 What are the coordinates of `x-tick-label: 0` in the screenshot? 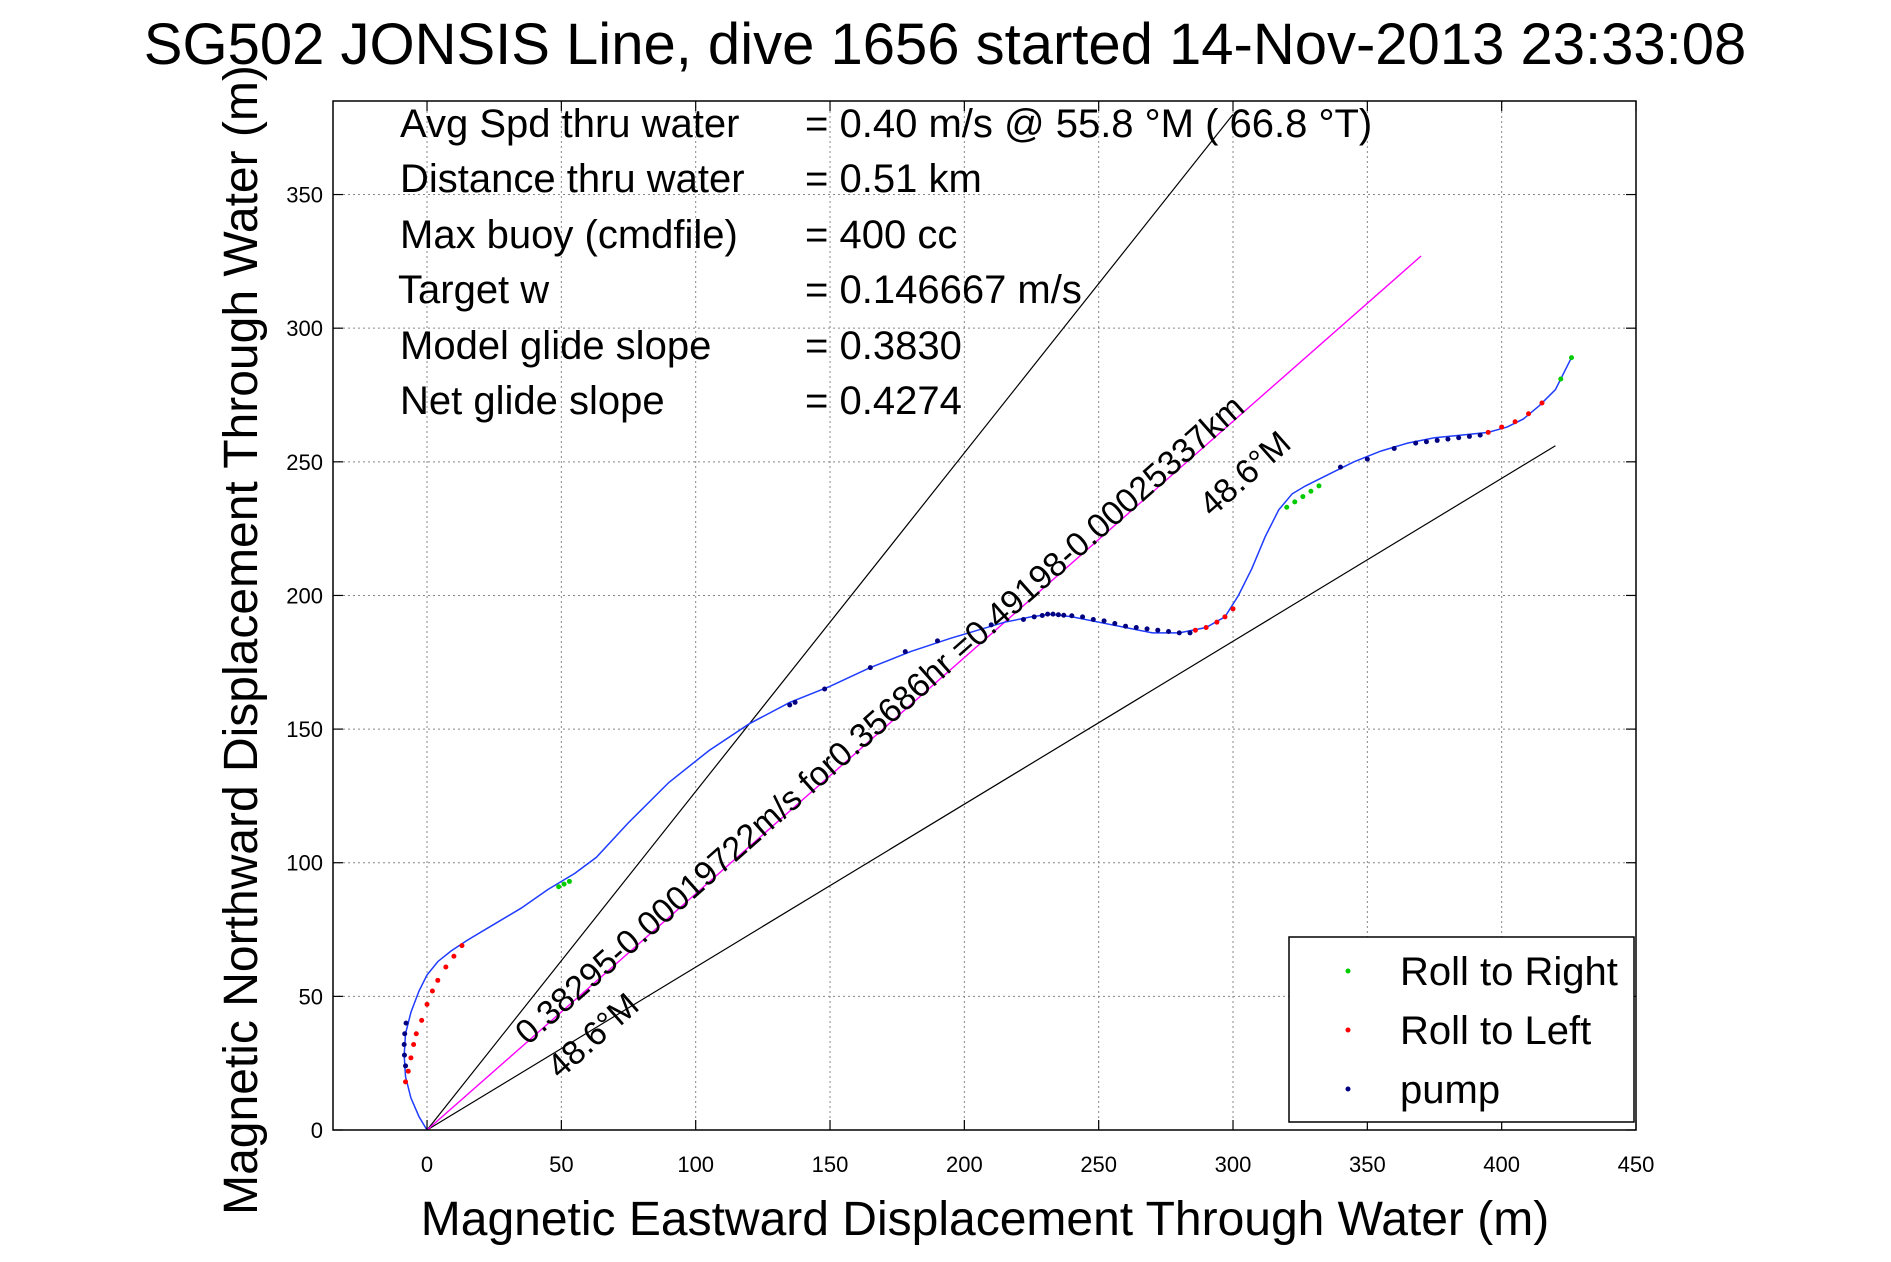 It's located at (427, 1164).